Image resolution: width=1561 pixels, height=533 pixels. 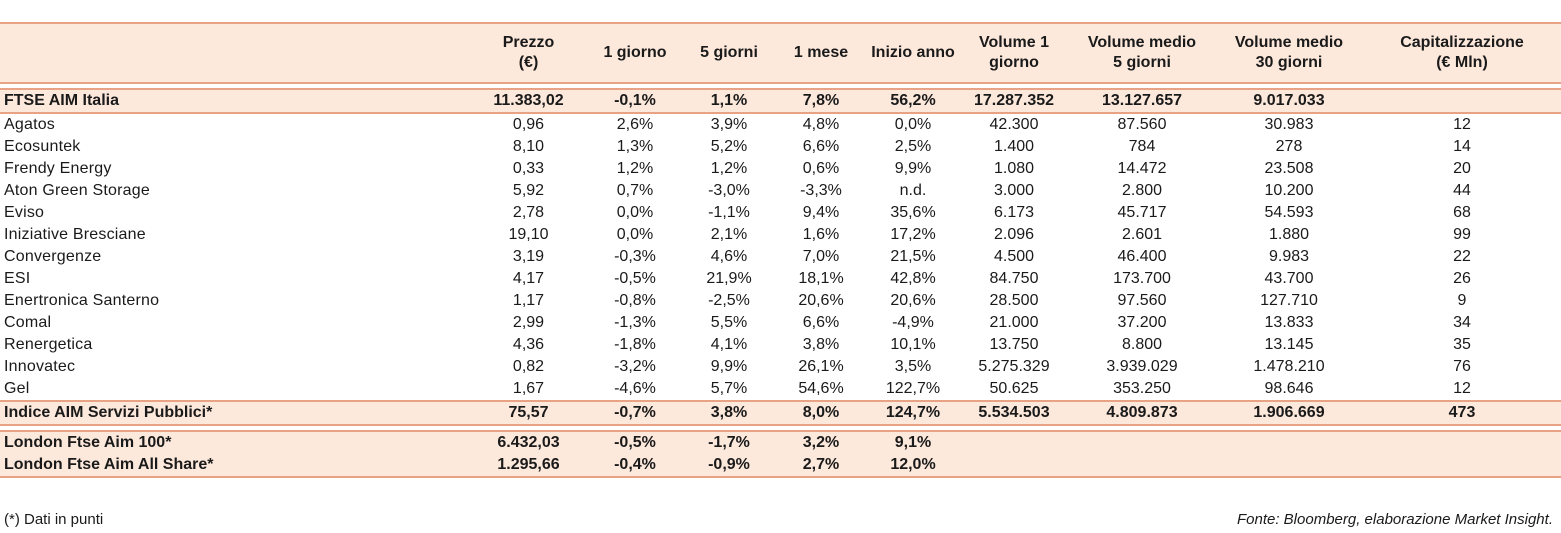 I want to click on table-cell: 1.478.210, so click(x=1289, y=367).